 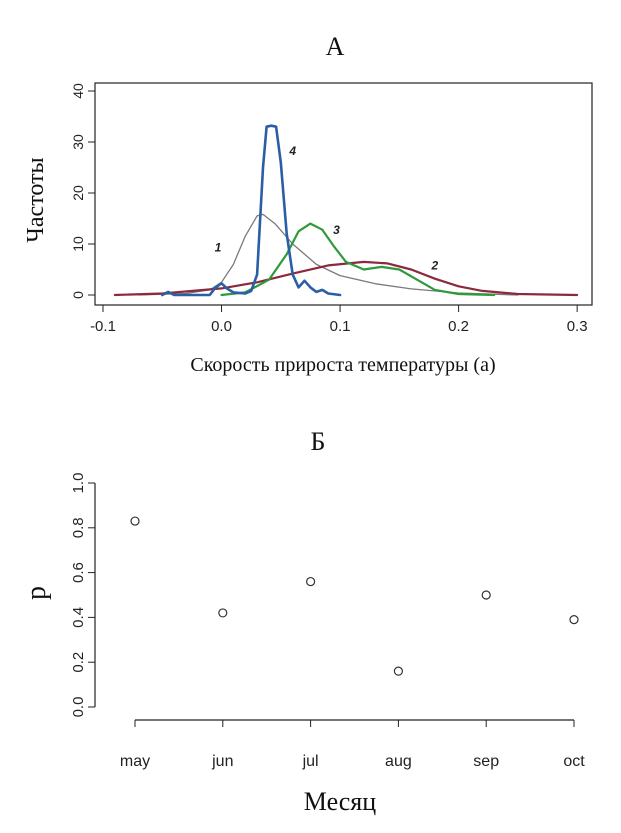 I want to click on point-may, so click(x=135, y=521).